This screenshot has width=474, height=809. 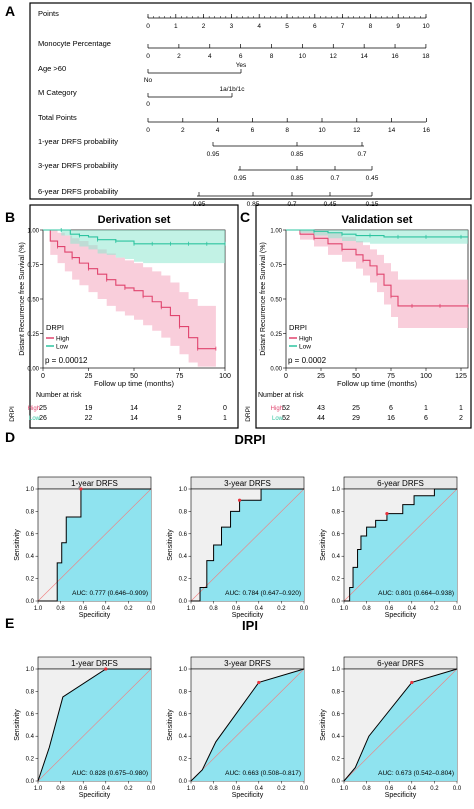 What do you see at coordinates (94, 483) in the screenshot?
I see `roc-title: 1-year DRFS` at bounding box center [94, 483].